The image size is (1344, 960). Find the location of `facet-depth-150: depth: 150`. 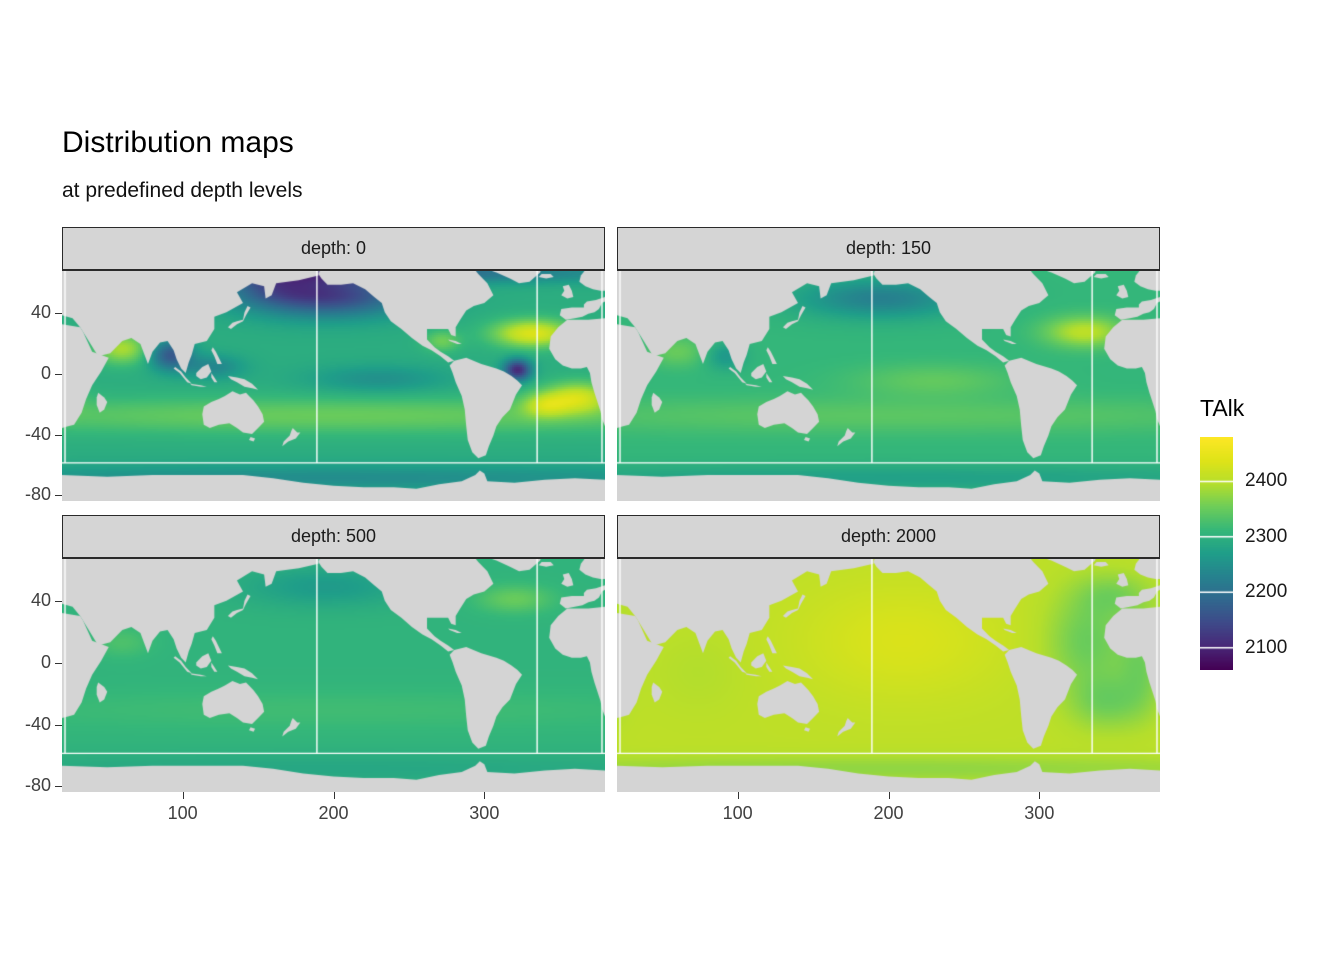

facet-depth-150: depth: 150 is located at coordinates (888, 364).